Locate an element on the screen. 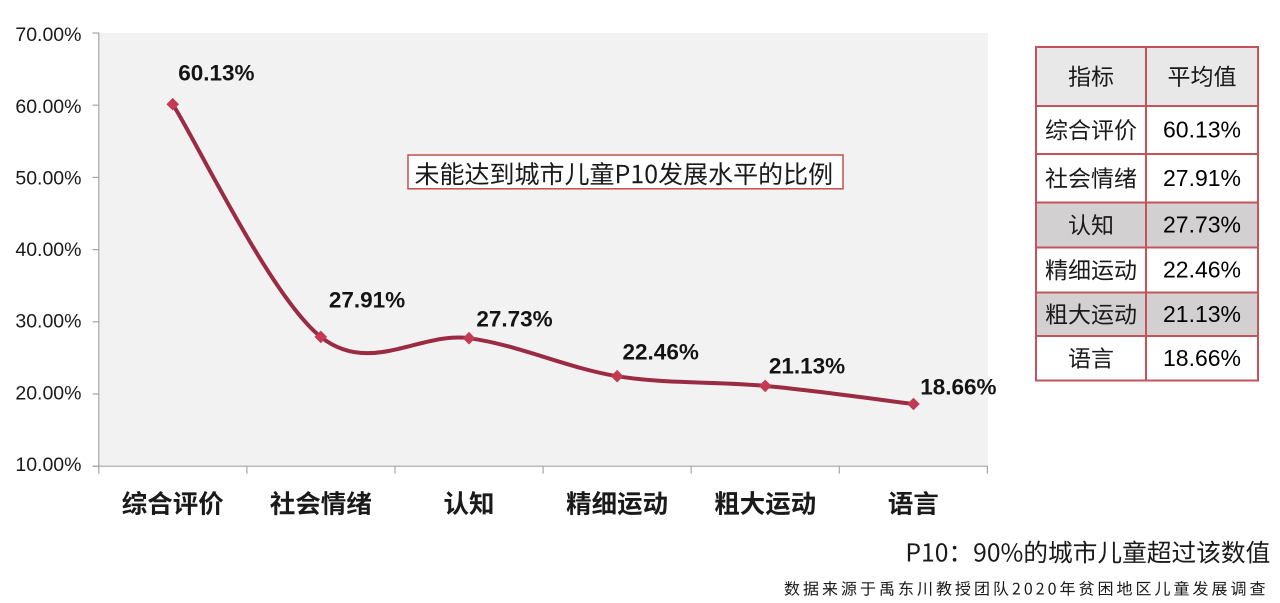  svg-text: 70.00% is located at coordinates (48, 35).